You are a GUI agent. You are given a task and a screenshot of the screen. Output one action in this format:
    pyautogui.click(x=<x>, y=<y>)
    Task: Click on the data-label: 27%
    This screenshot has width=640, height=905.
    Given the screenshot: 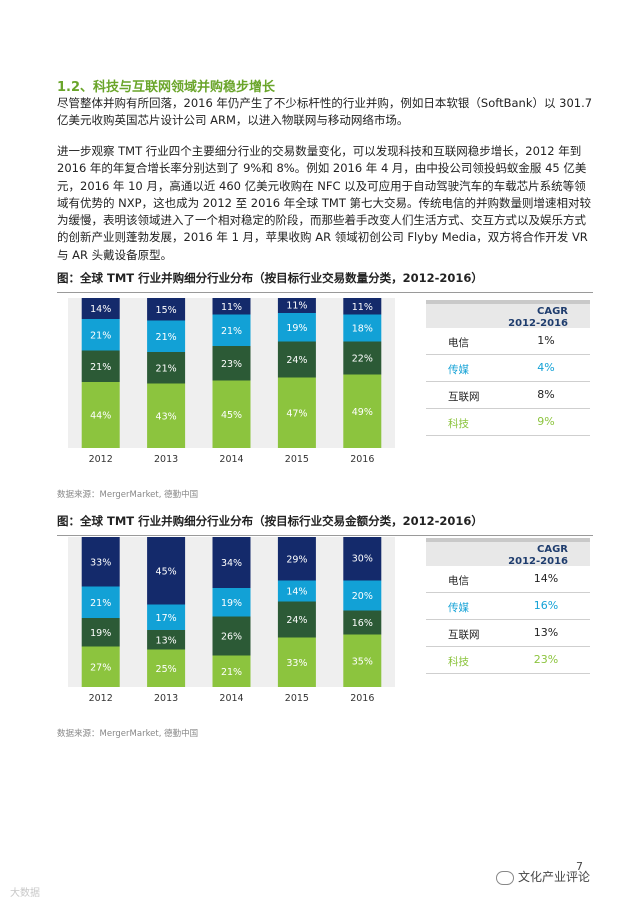 What is the action you would take?
    pyautogui.click(x=100, y=667)
    